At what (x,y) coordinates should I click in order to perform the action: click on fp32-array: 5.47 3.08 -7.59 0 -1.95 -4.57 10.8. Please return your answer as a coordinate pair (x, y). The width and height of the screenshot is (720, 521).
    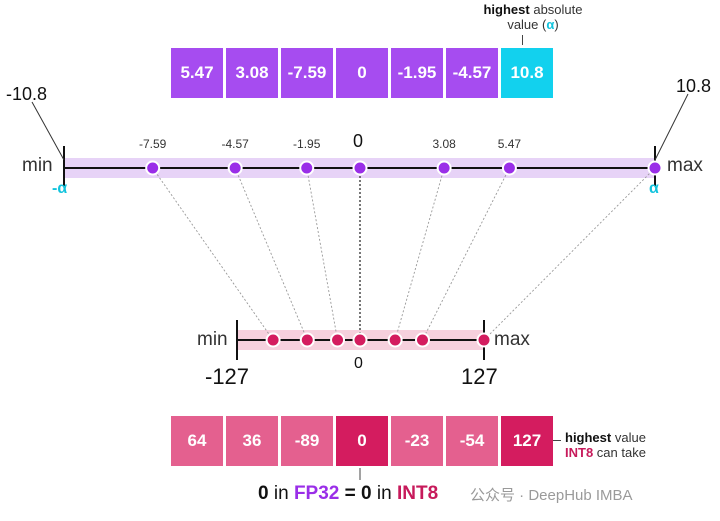
    Looking at the image, I should click on (362, 73).